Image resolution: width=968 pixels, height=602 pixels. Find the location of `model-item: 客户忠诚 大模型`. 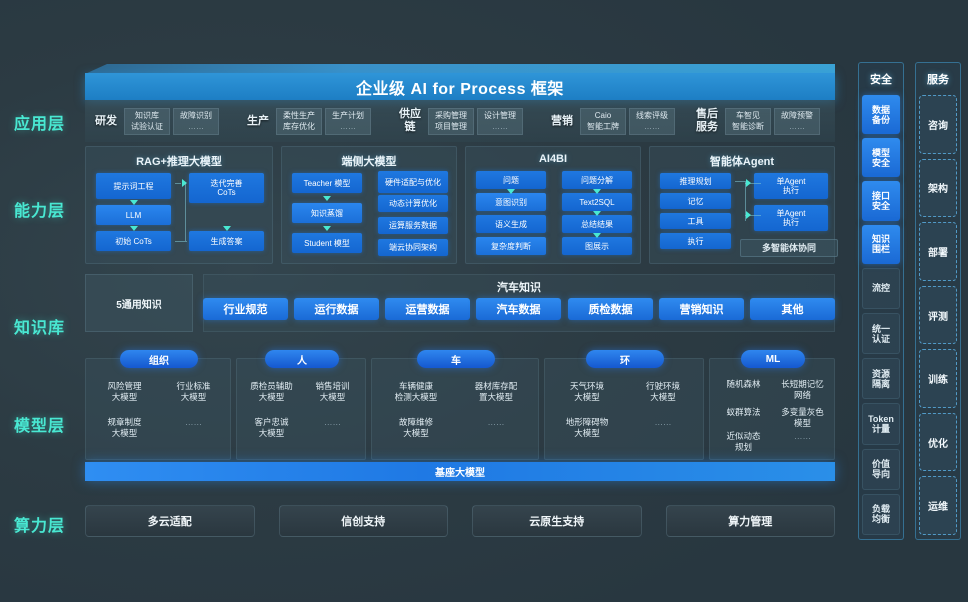

model-item: 客户忠诚 大模型 is located at coordinates (271, 427).